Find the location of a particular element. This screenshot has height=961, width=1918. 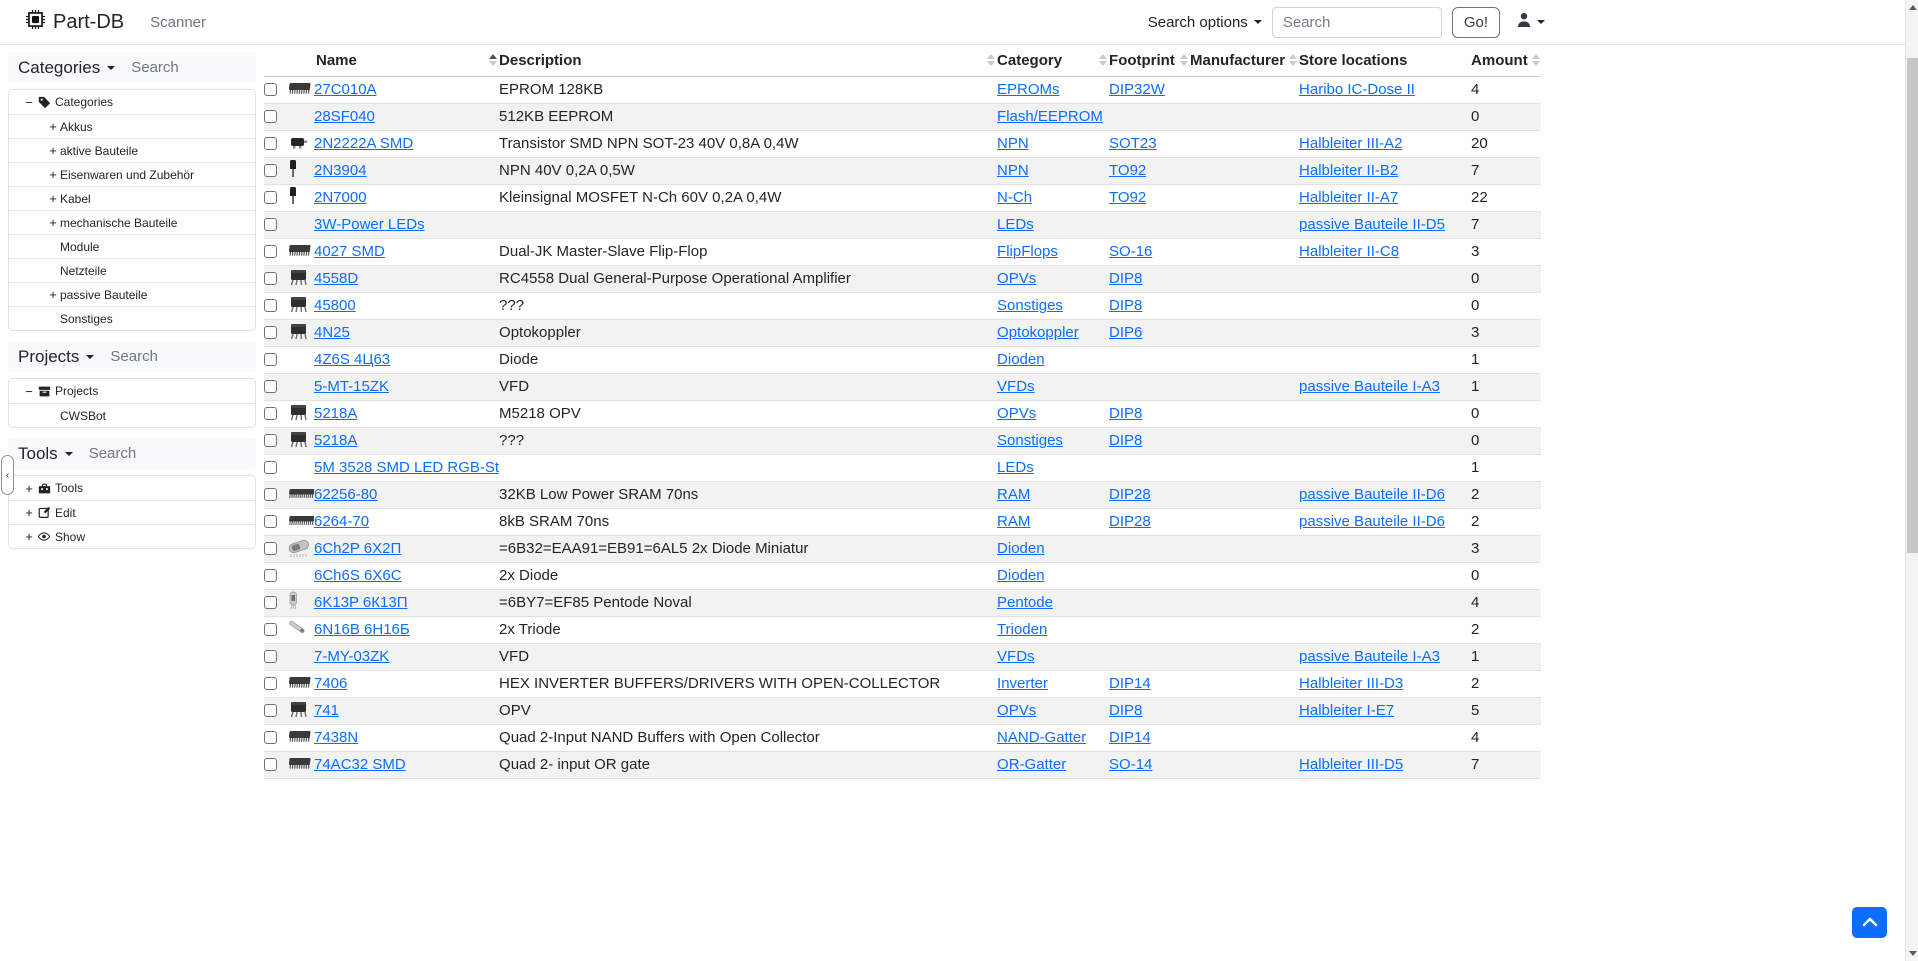

part-name-link: 4558D is located at coordinates (336, 278).